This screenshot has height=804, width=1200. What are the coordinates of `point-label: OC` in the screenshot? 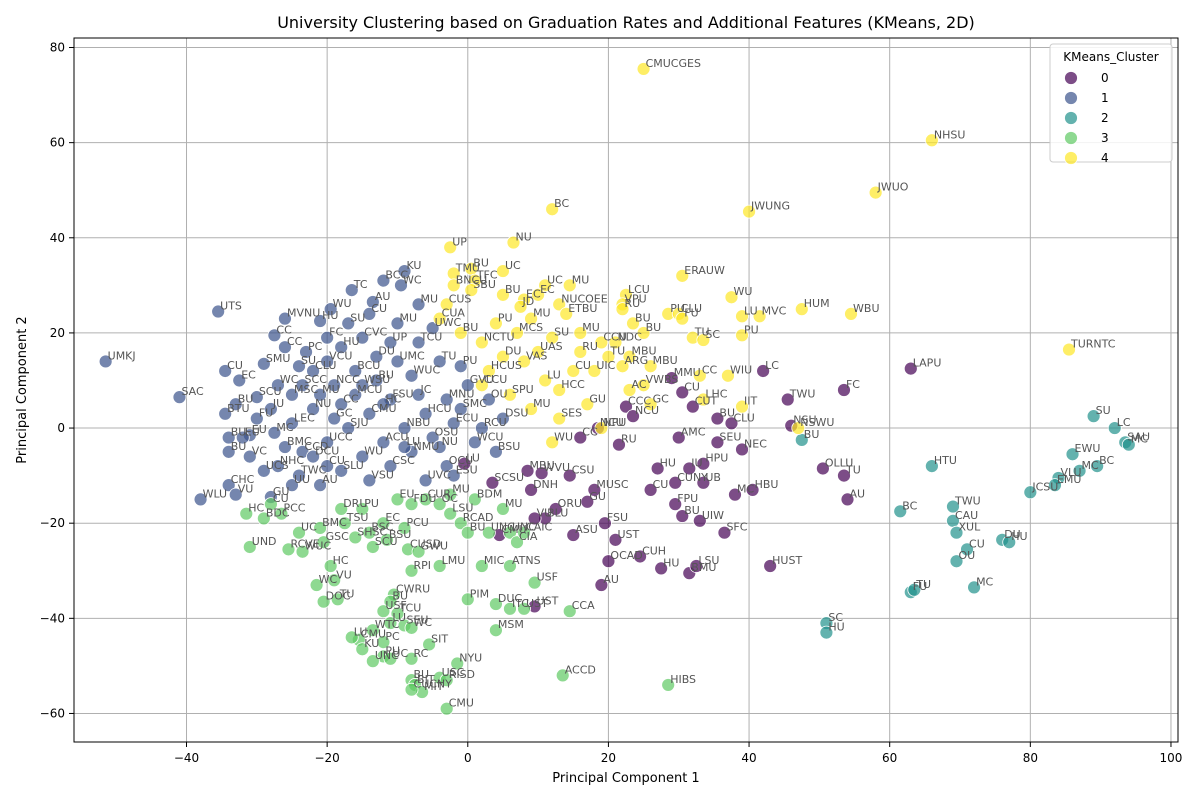 It's located at (450, 498).